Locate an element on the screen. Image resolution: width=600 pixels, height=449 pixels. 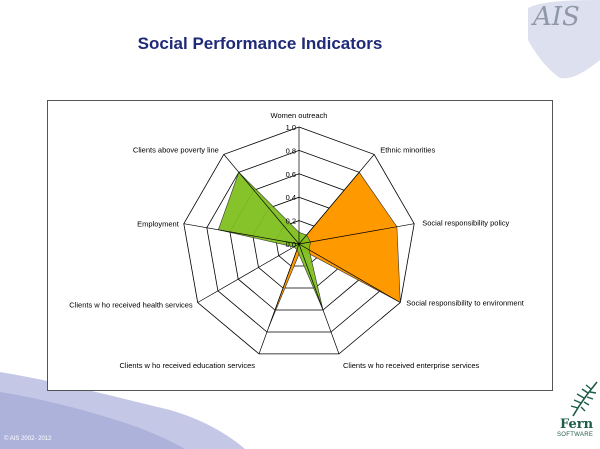
tick-label: 0,0 is located at coordinates (291, 244).